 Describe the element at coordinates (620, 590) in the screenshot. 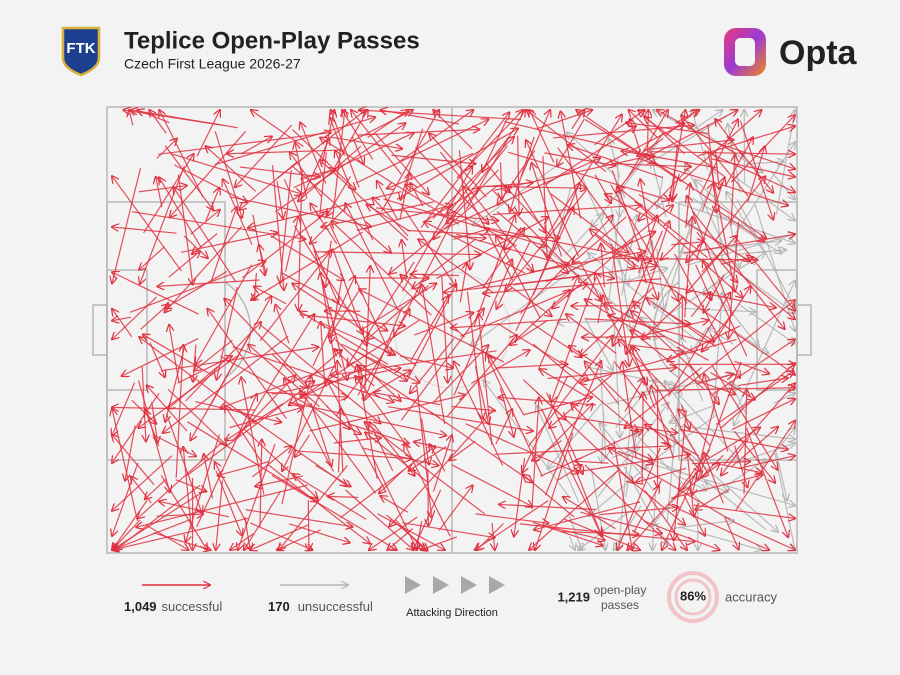

I see `total-label-1: open-play` at that location.